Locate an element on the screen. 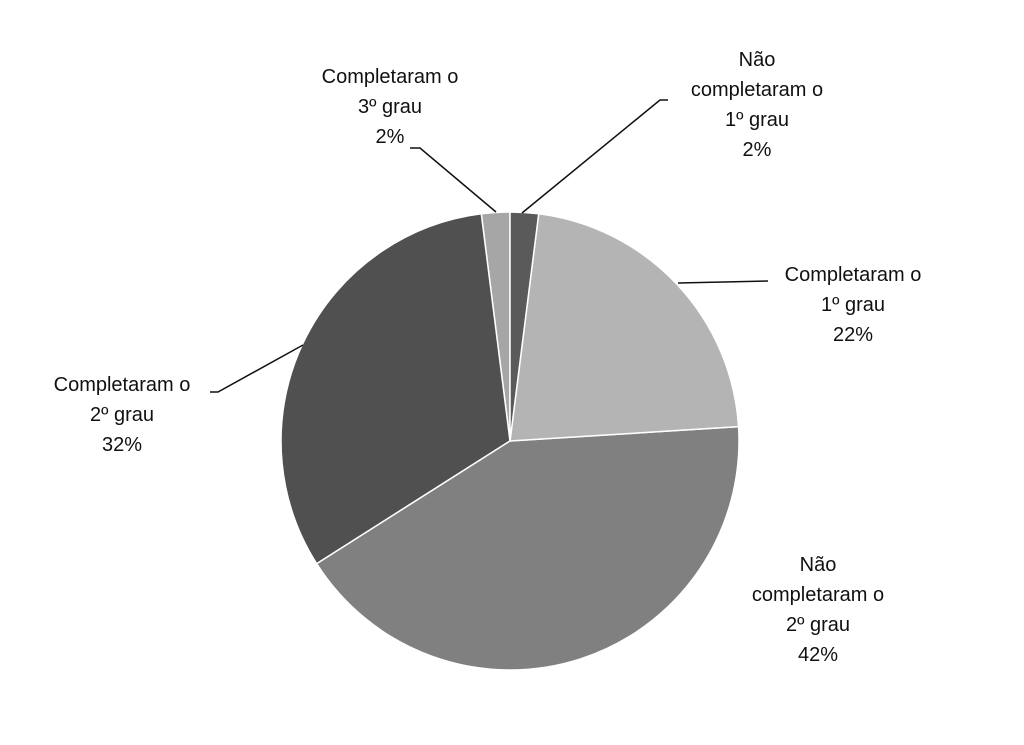 Image resolution: width=1024 pixels, height=745 pixels. slice-label: Completaram o 3º grau 2% is located at coordinates (390, 107).